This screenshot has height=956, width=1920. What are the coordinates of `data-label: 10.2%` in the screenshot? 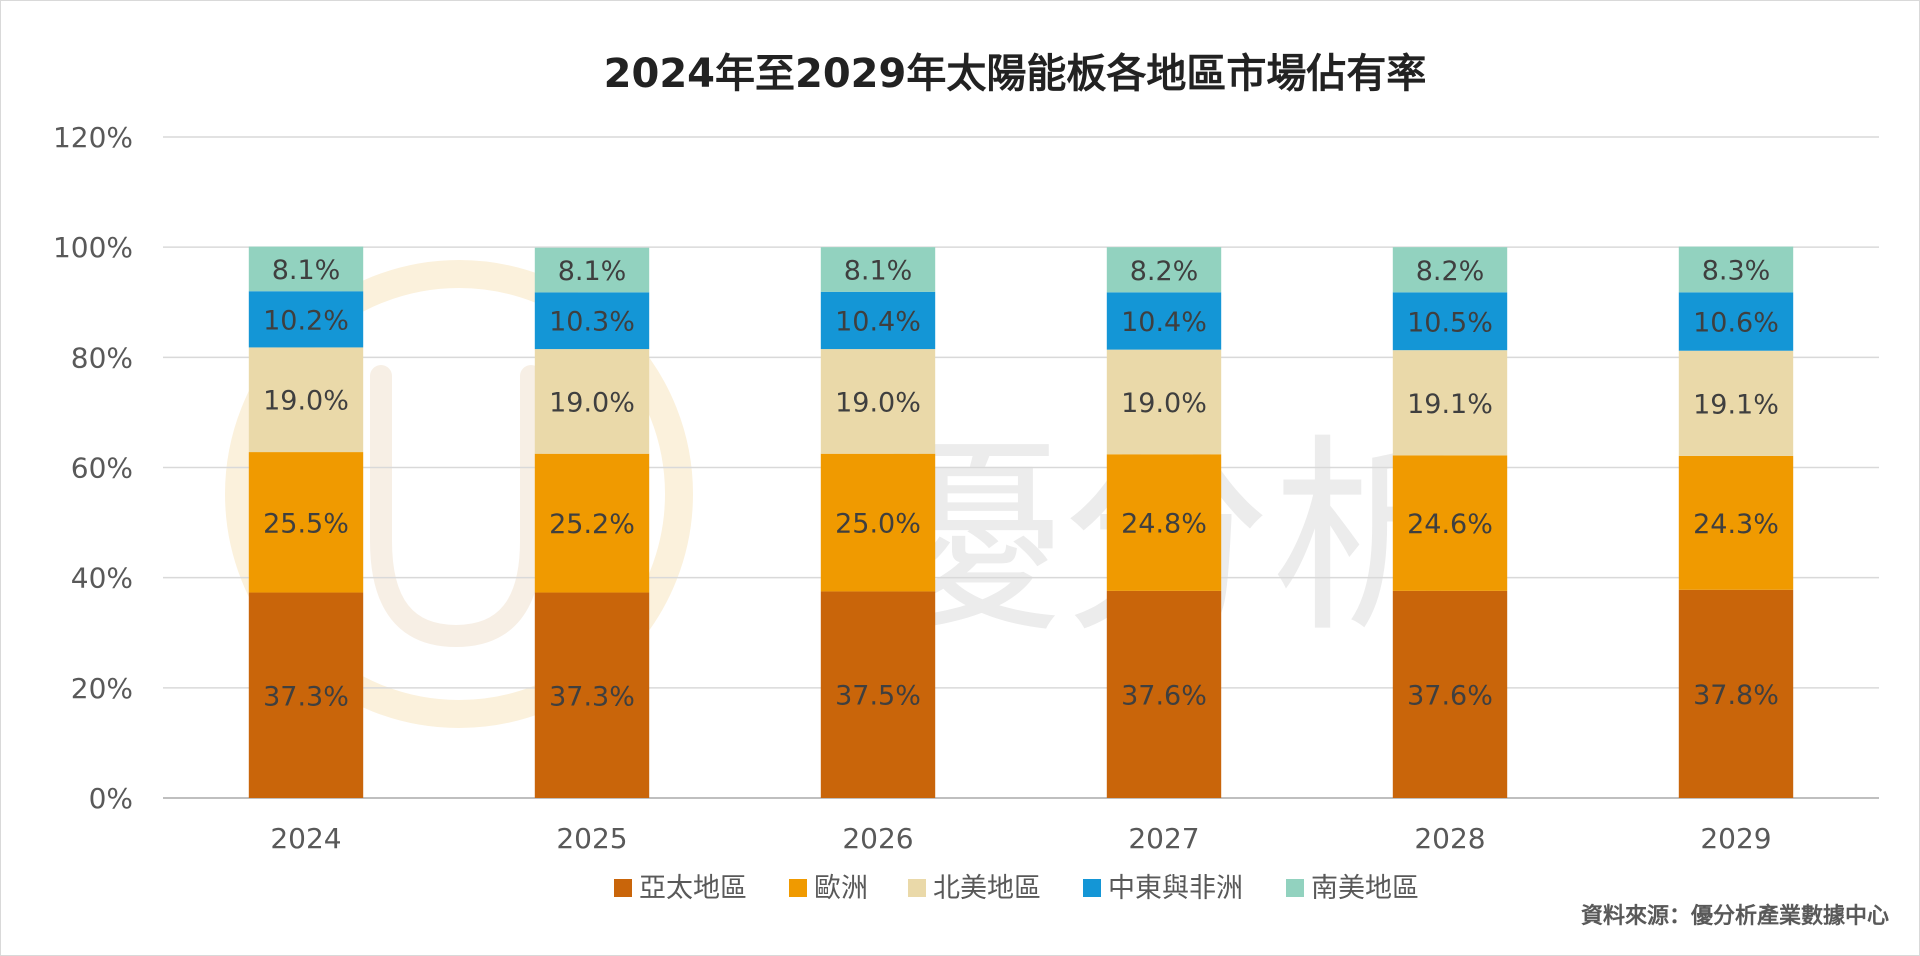 It's located at (306, 320).